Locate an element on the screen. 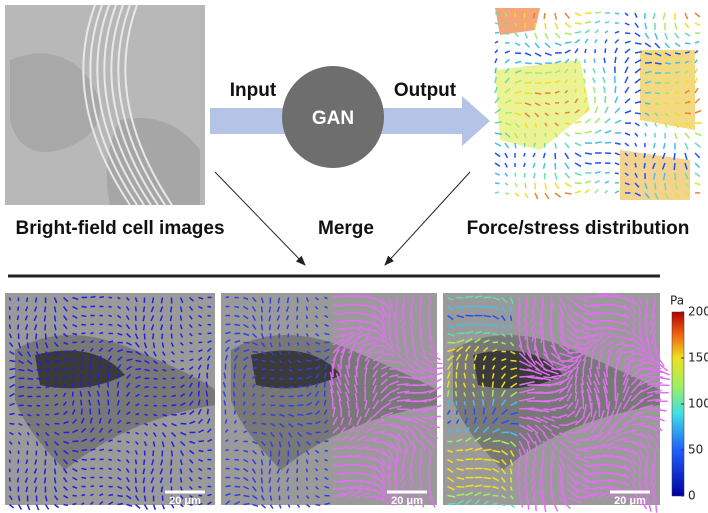  force-map is located at coordinates (595, 103).